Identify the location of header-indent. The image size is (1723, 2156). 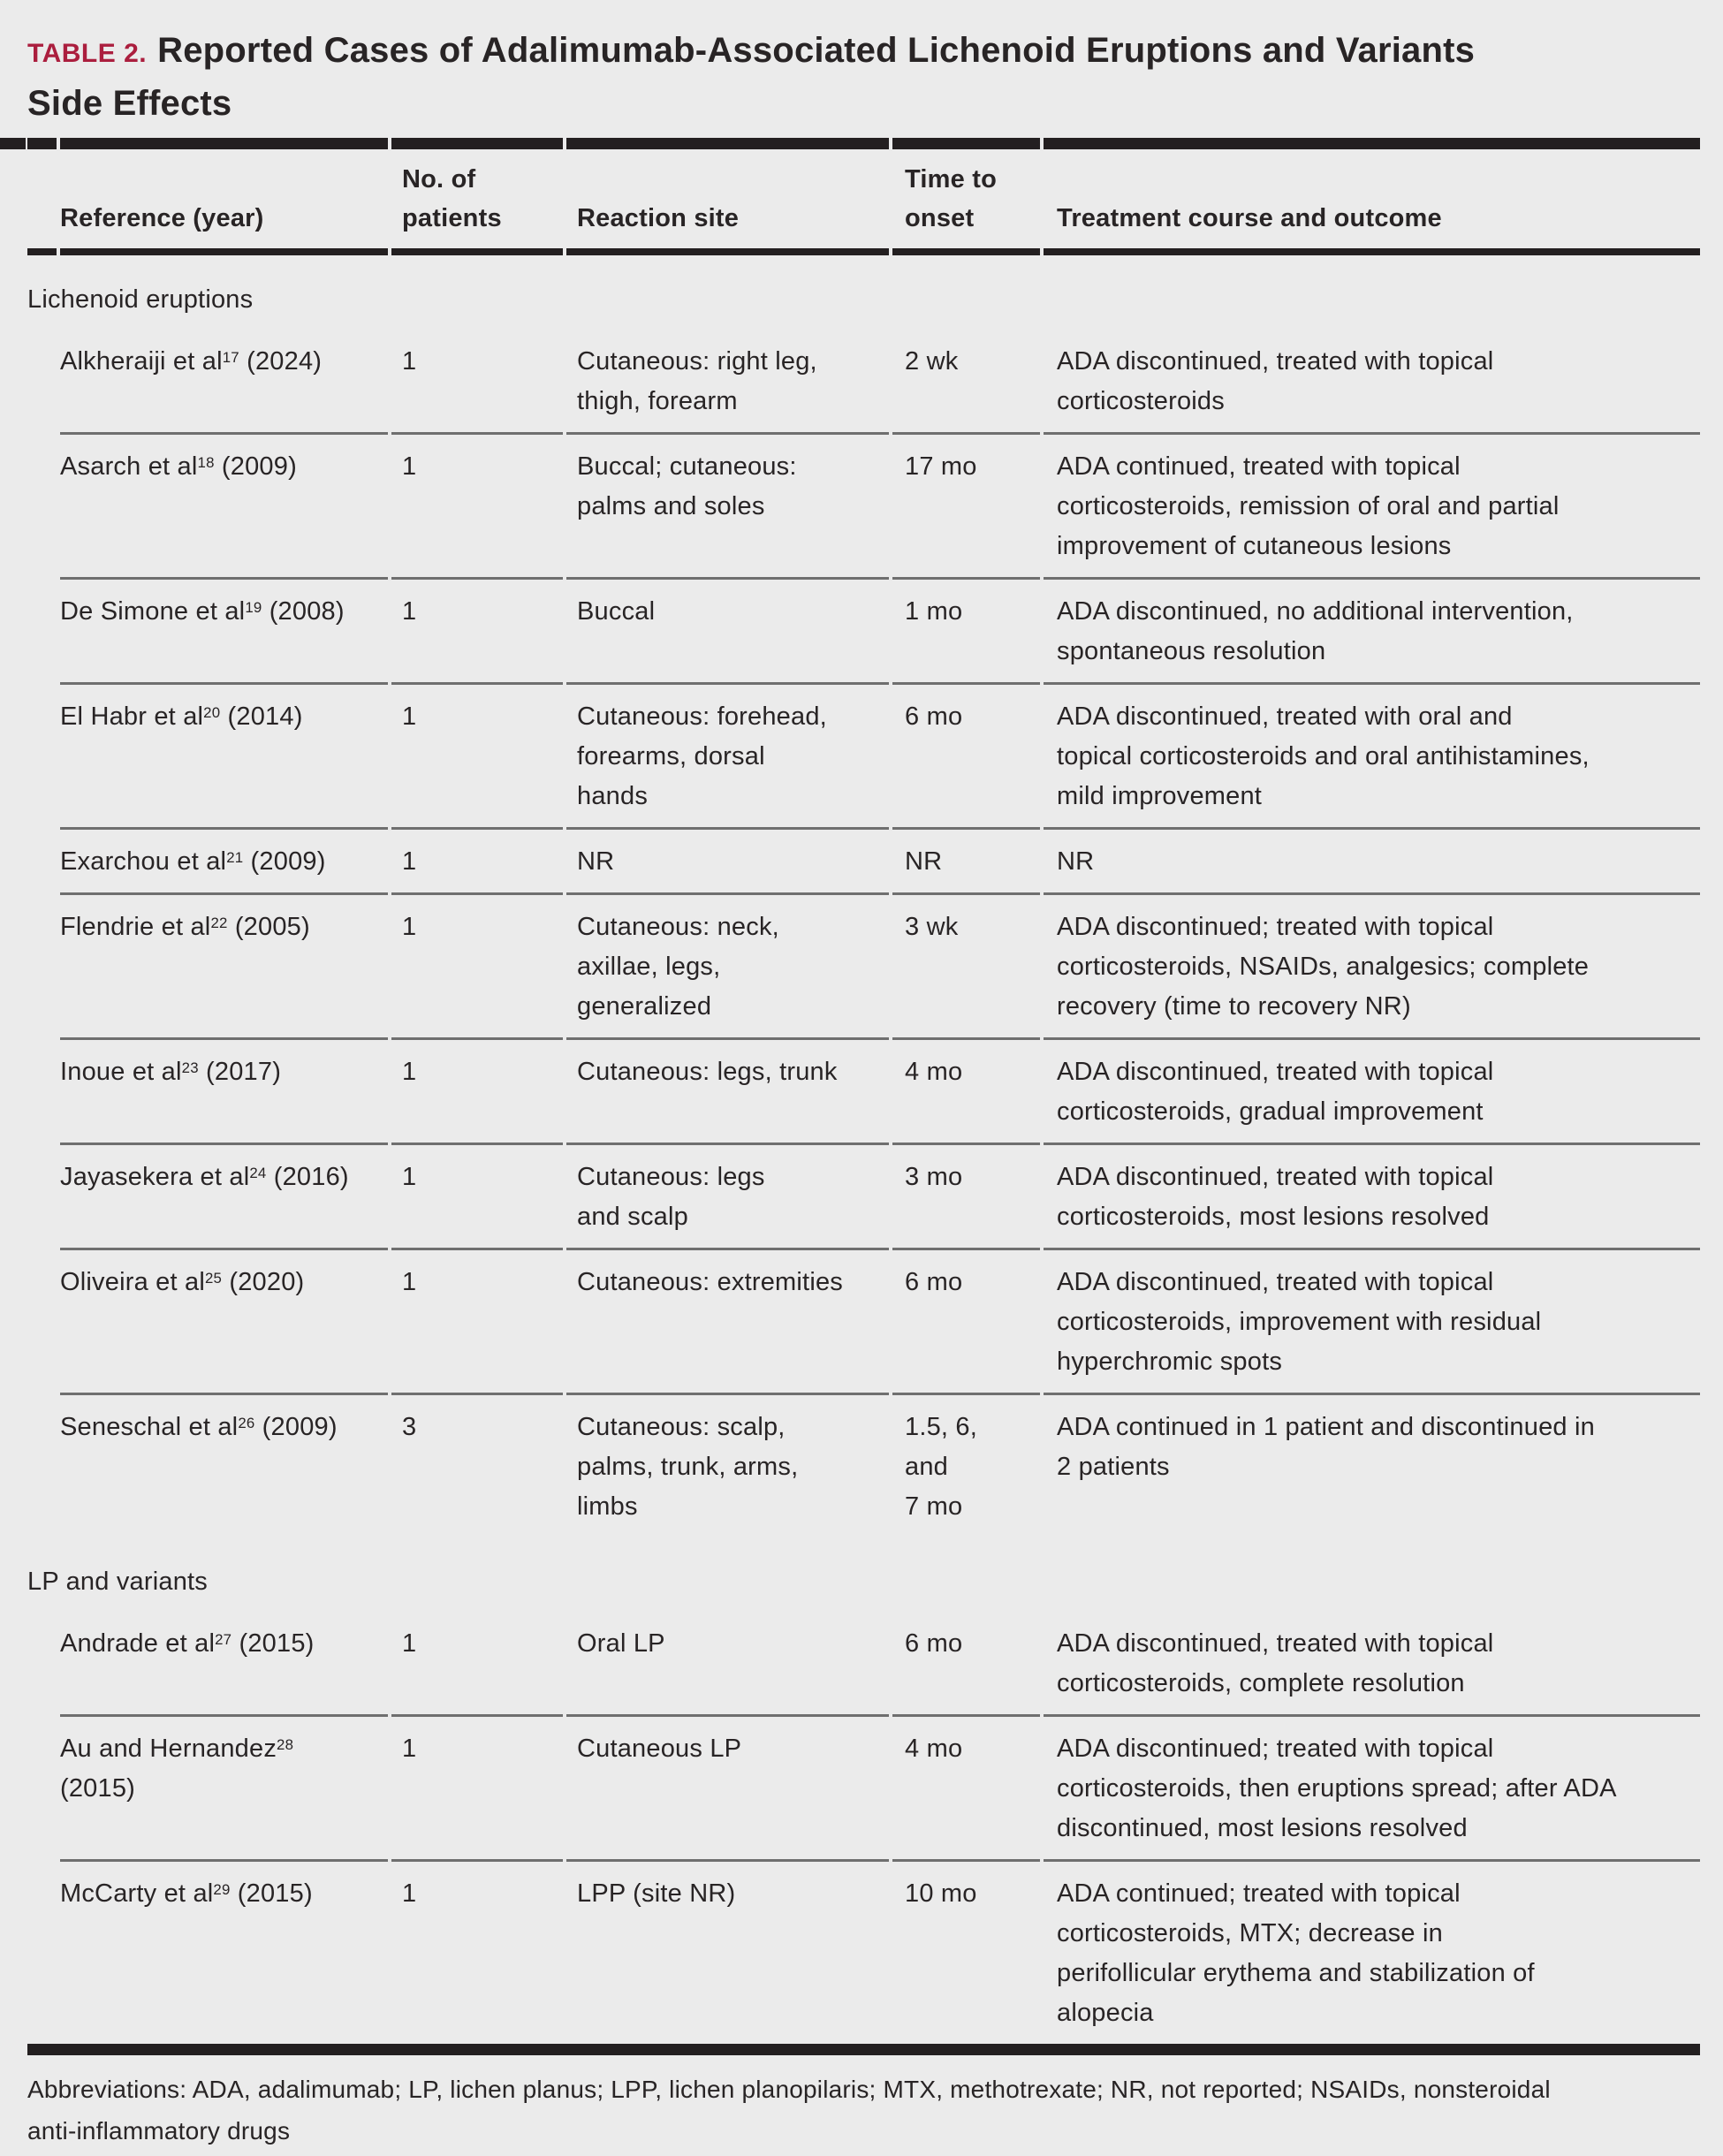
(42, 196).